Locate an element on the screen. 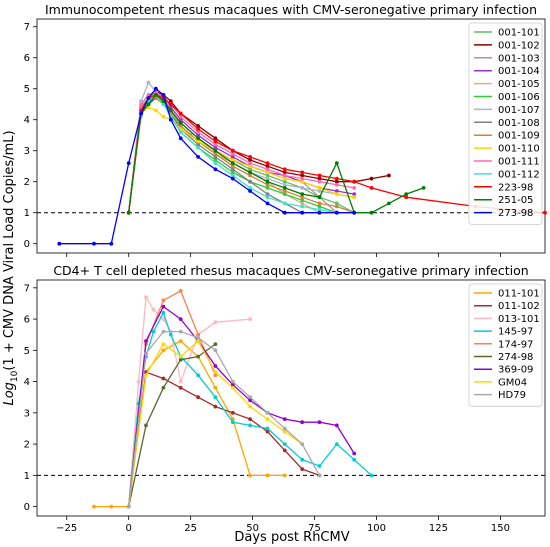 This screenshot has width=550, height=547. legend-item: 001-109 is located at coordinates (507, 136).